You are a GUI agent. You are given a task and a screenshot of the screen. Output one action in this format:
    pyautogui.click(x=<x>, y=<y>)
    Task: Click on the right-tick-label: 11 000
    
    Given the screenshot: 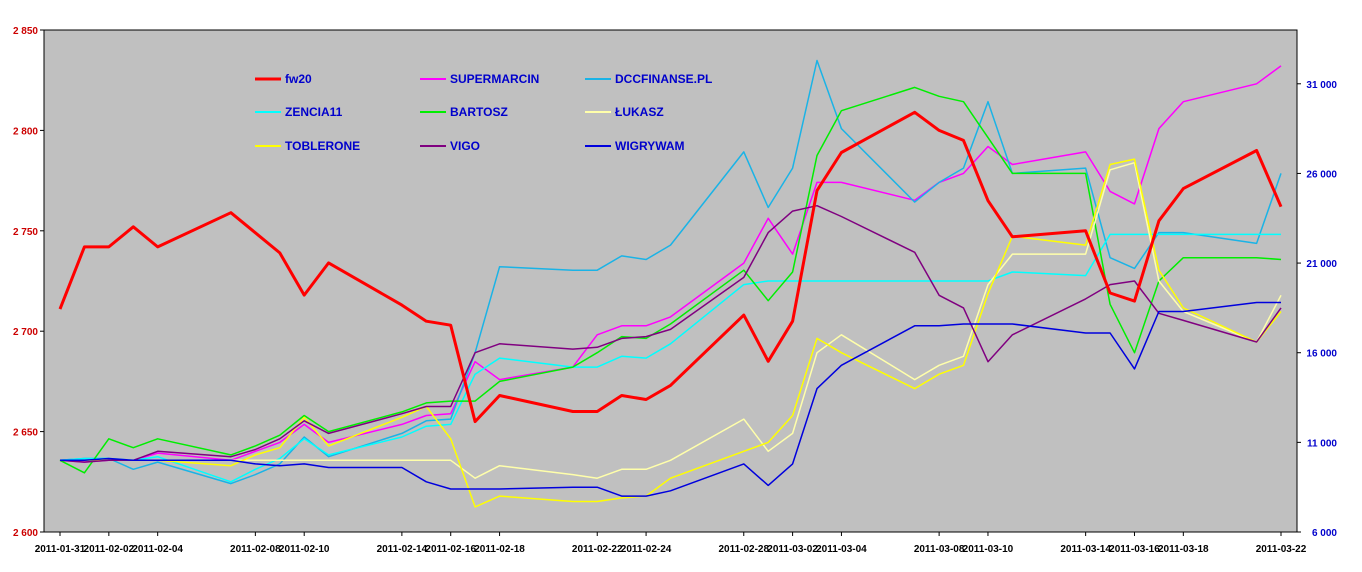 What is the action you would take?
    pyautogui.click(x=1322, y=443)
    